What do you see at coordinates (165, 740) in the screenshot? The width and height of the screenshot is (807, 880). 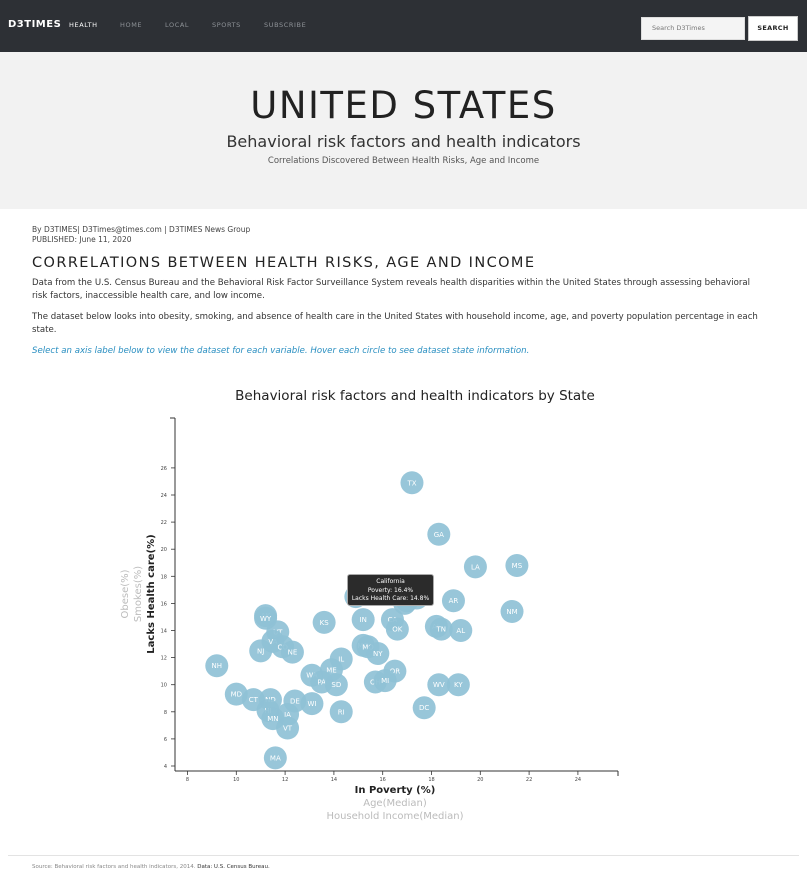 I see `y-tick-label-6: 6` at bounding box center [165, 740].